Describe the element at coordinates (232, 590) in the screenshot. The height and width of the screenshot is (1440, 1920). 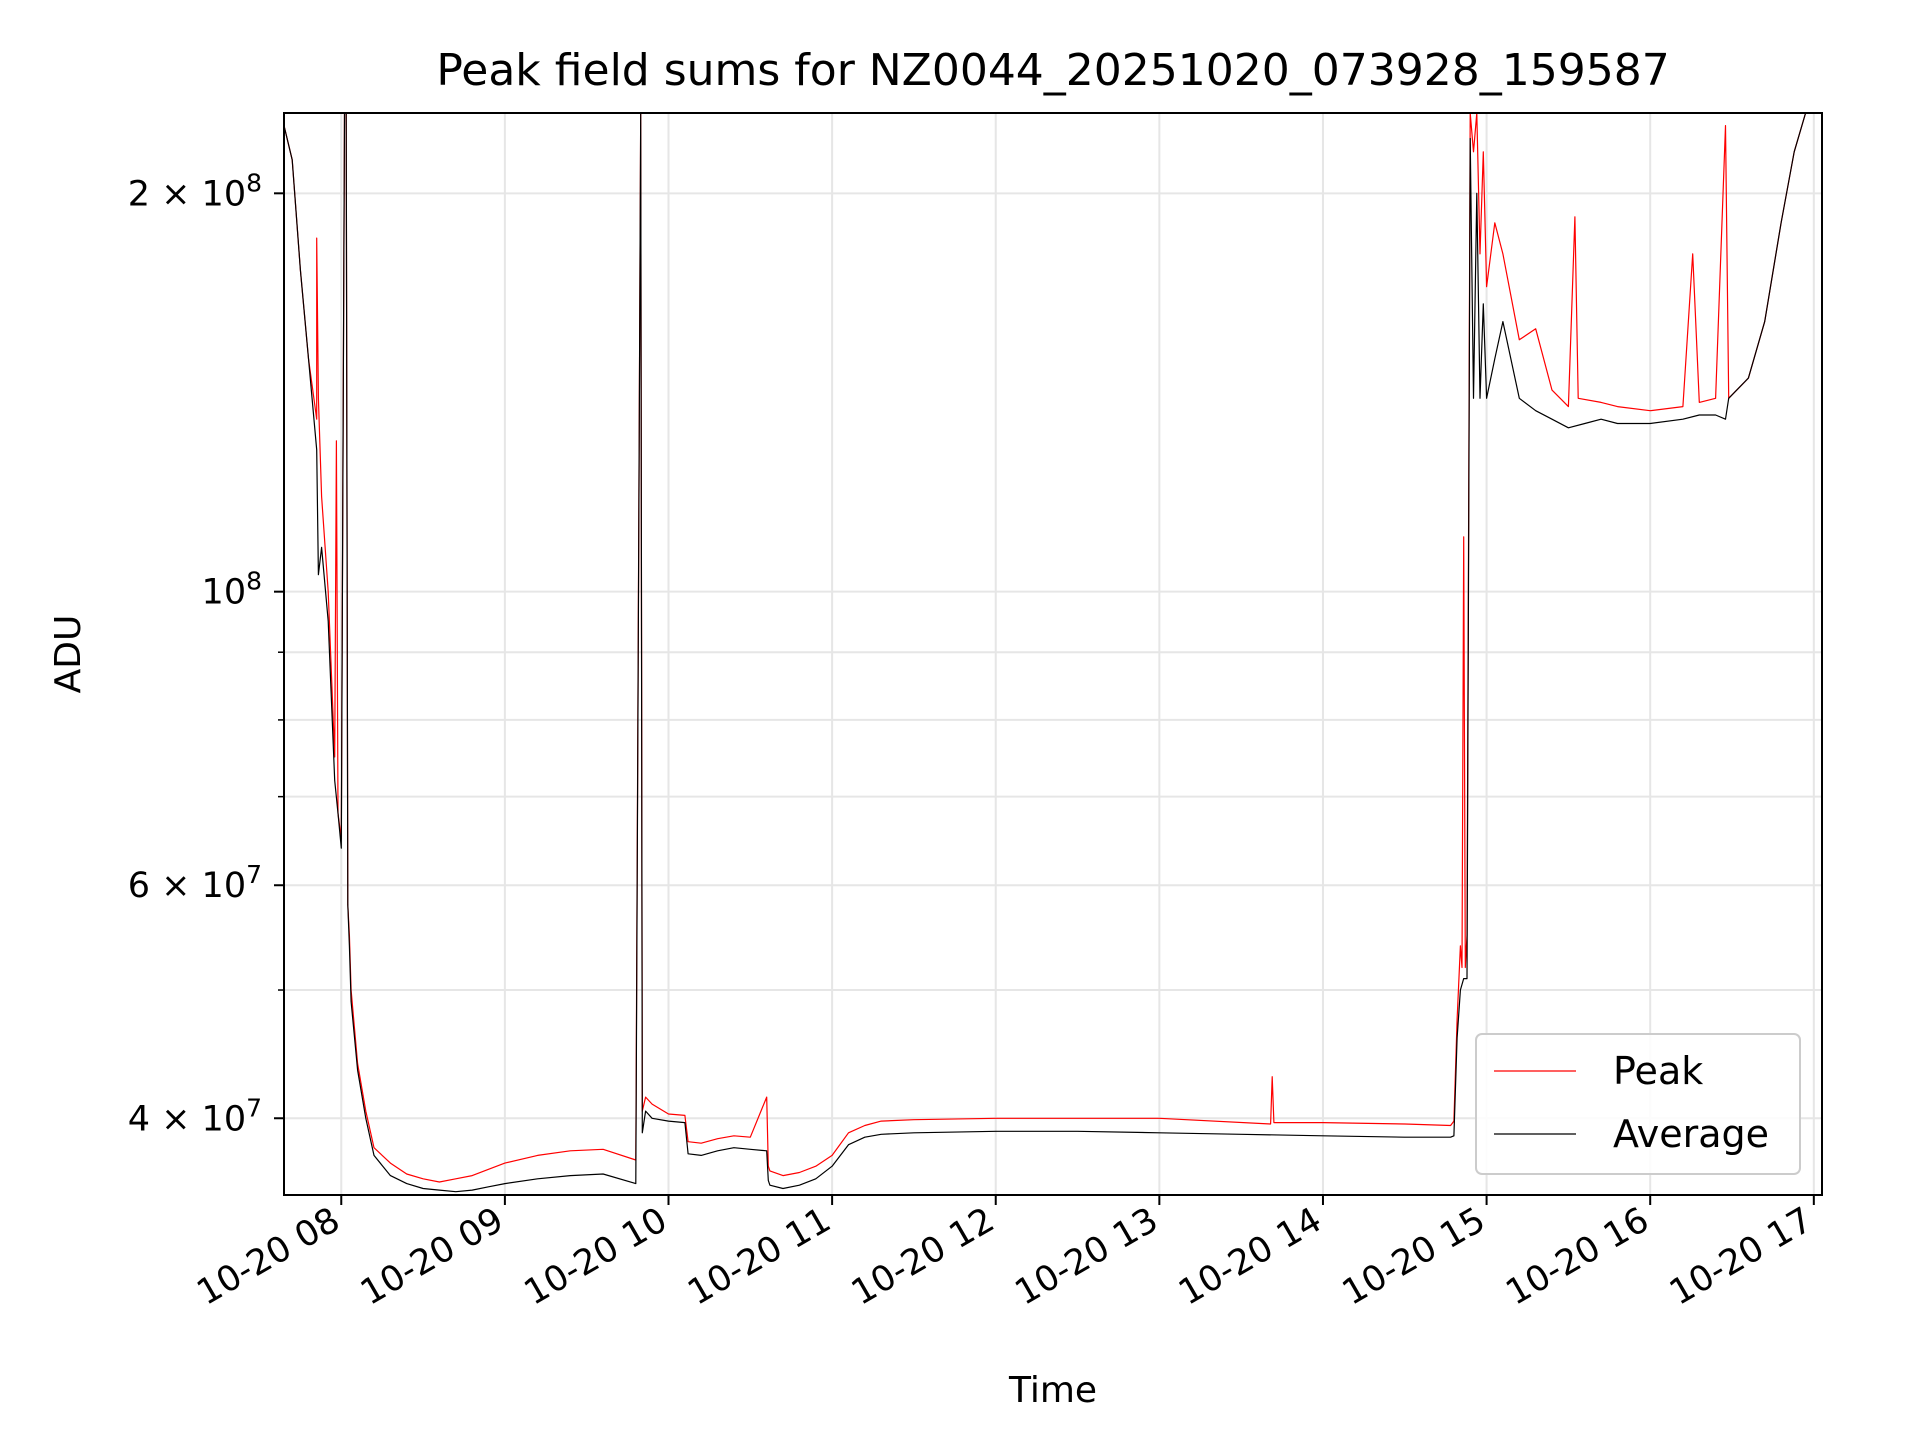
I see `y-tick-label: 108` at that location.